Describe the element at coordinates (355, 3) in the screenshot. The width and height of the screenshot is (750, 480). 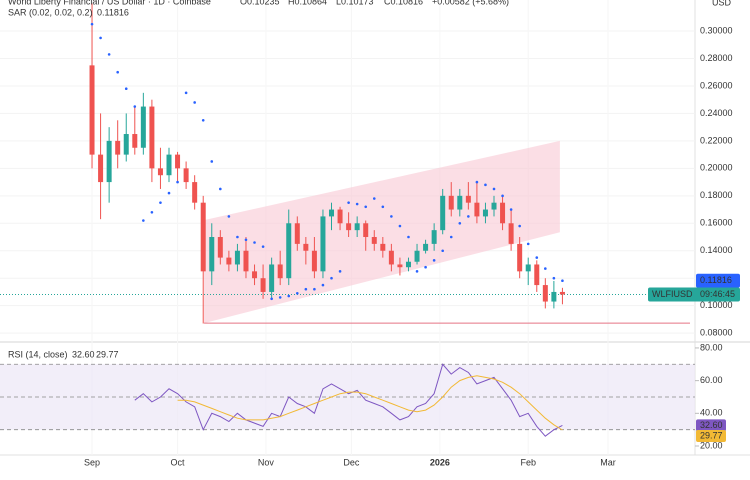
I see `ohlc-value: L0.10173` at that location.